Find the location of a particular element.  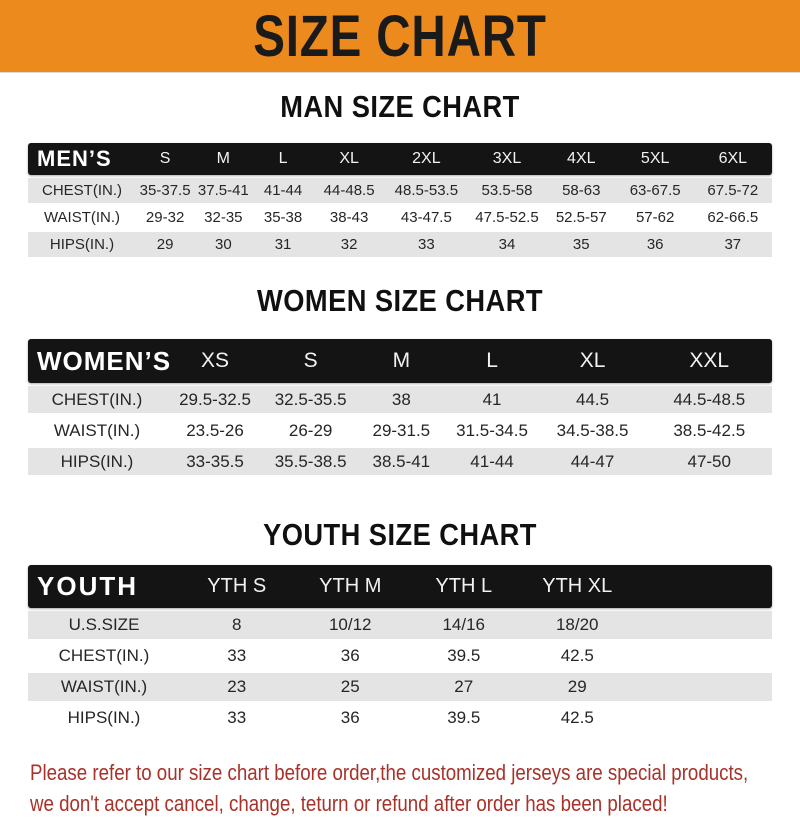

table-cell: 47-50 is located at coordinates (709, 461).